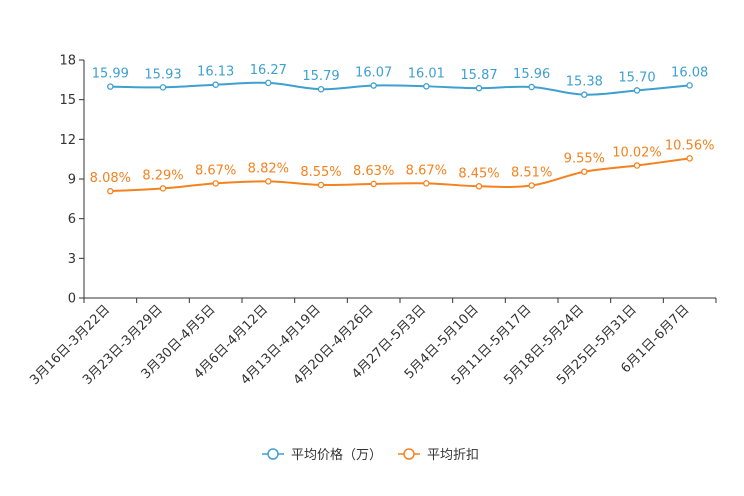  What do you see at coordinates (67, 140) in the screenshot?
I see `y-tick-label: 12` at bounding box center [67, 140].